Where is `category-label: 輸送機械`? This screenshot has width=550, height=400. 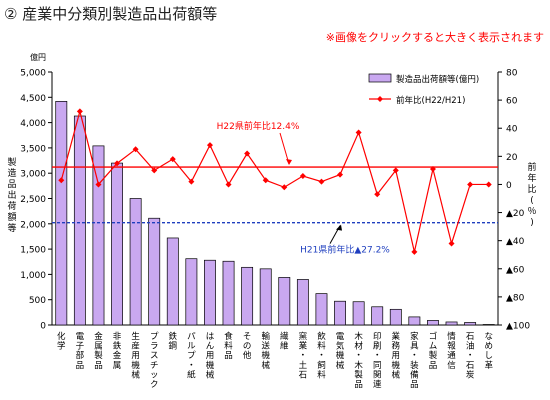 category-label: 輸送機械 is located at coordinates (265, 351).